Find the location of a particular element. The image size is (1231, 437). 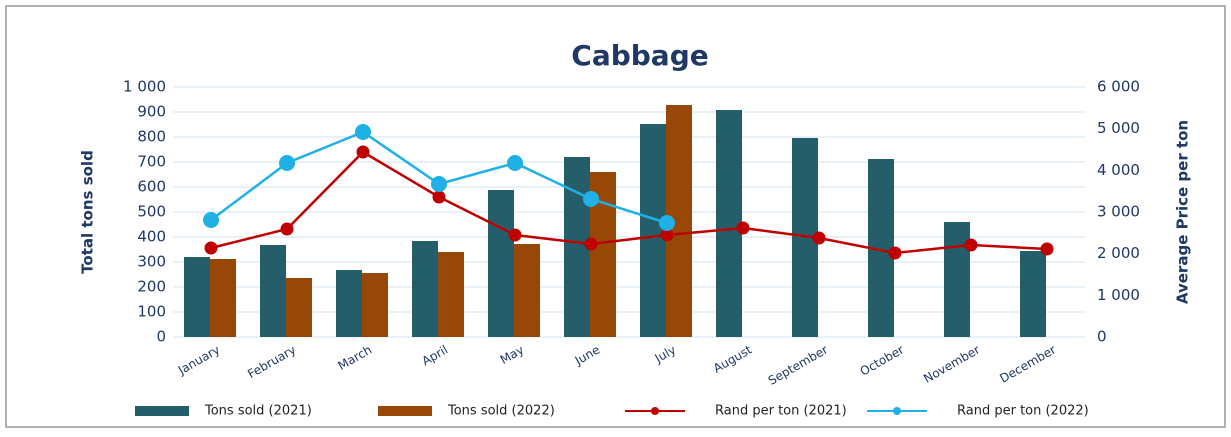

x-tick-label: September is located at coordinates (798, 364).